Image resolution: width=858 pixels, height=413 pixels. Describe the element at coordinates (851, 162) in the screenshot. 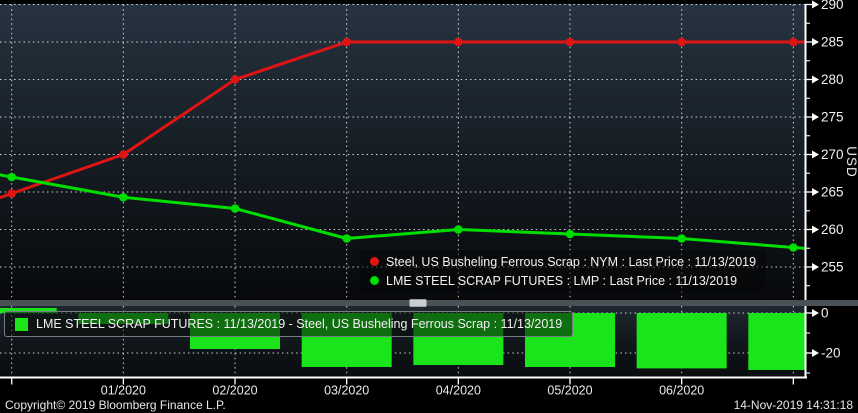

I see `y-axis-title: USD` at that location.